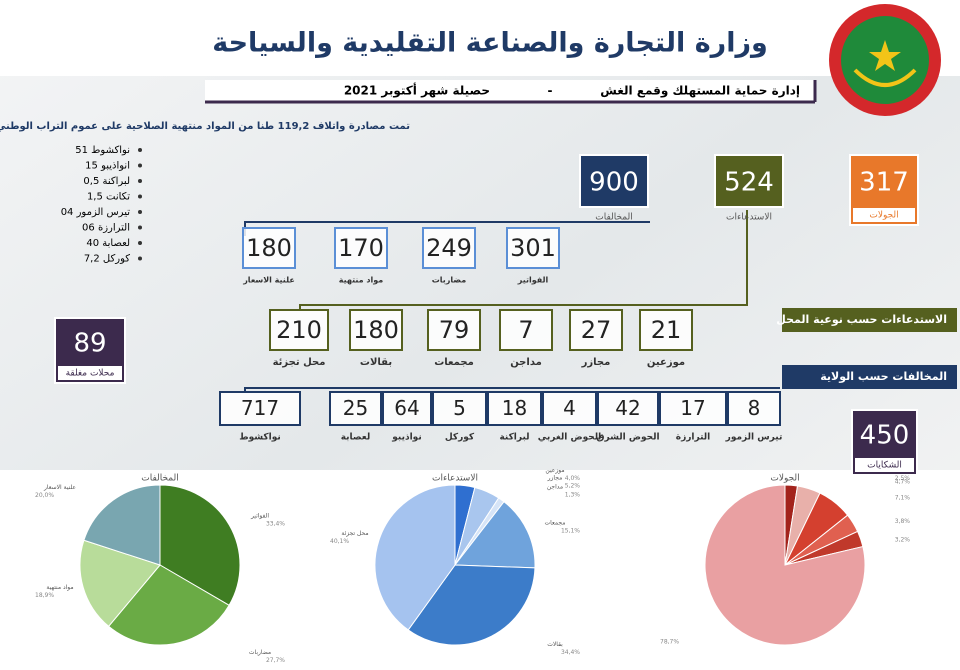  I want to click on slice-value-label: 5,2%, so click(573, 485).